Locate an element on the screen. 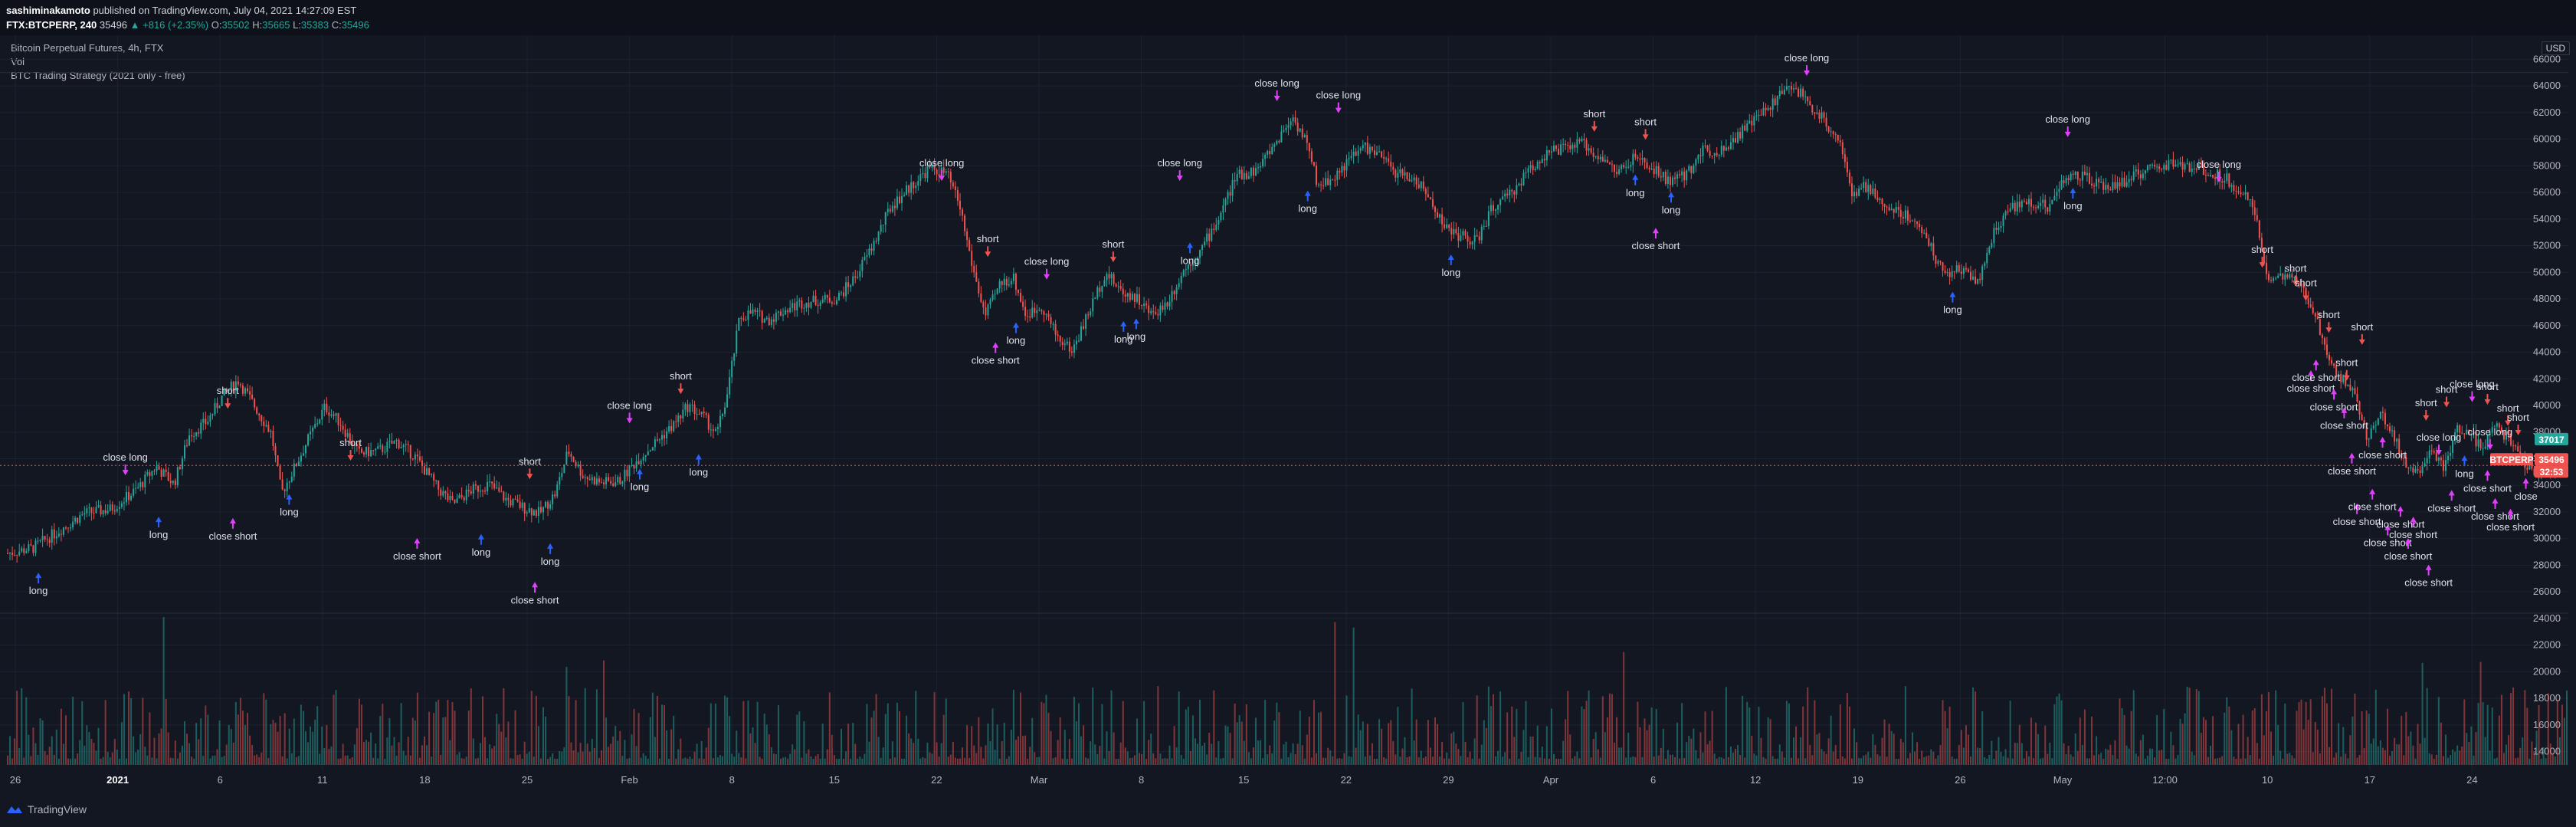 This screenshot has width=2576, height=827. vol-legend: Vol is located at coordinates (18, 62).